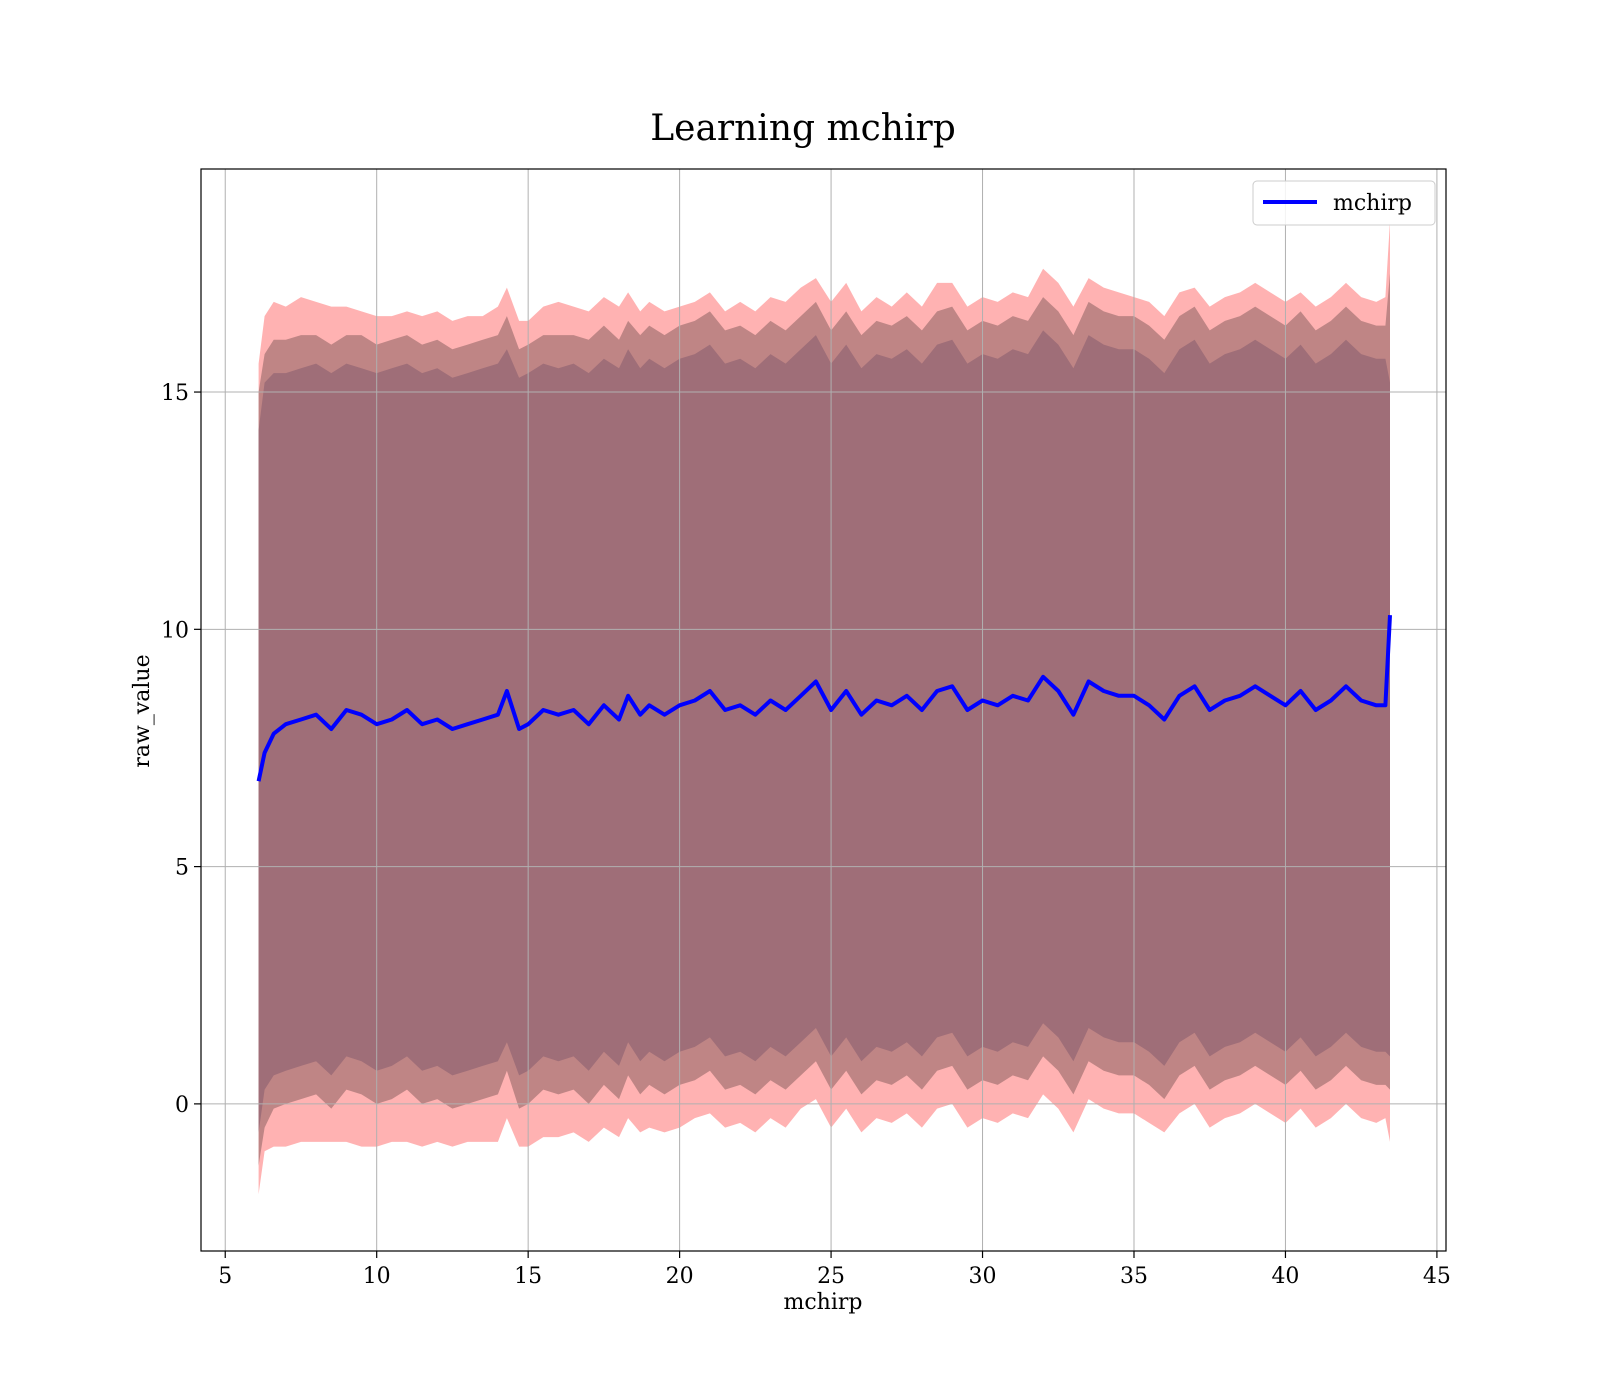 The image size is (1600, 1400). I want to click on x-tick-label: 45, so click(1437, 1276).